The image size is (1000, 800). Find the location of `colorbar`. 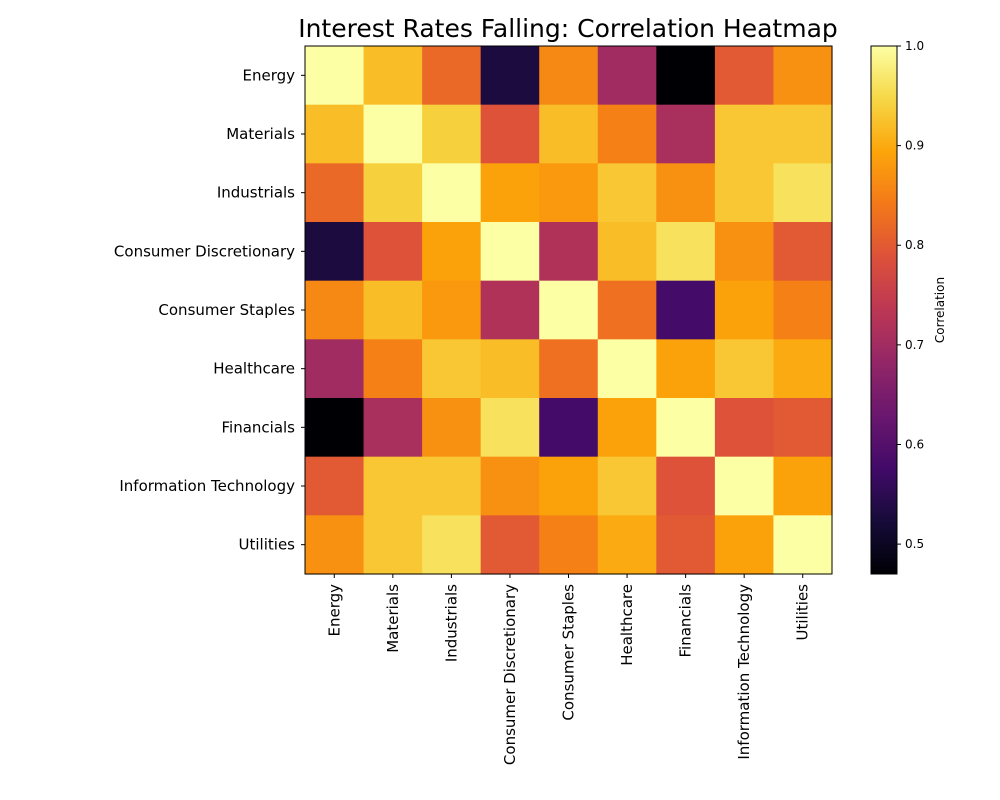

colorbar is located at coordinates (884, 310).